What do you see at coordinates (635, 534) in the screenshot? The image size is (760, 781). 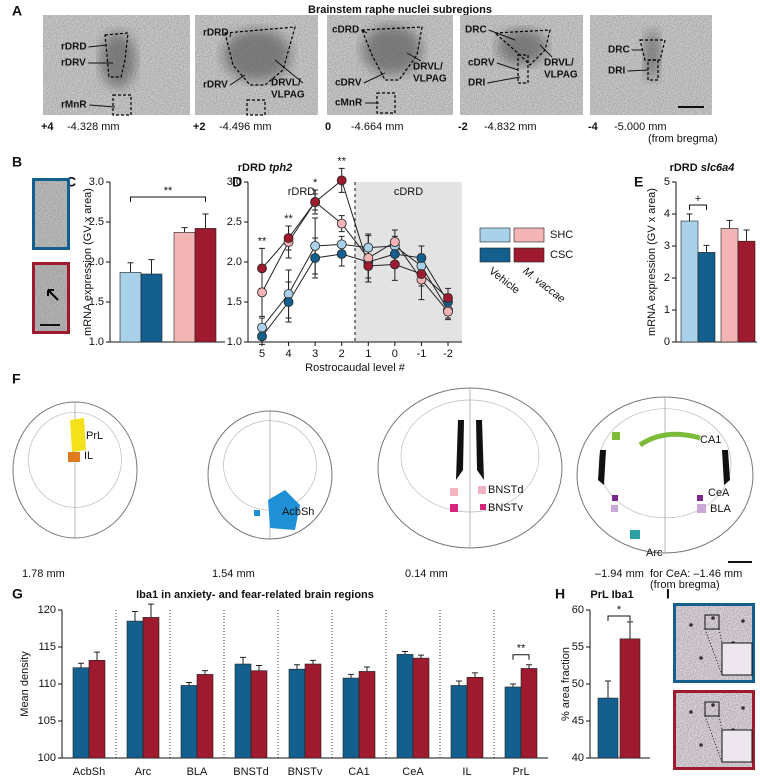 I see `region-arc` at bounding box center [635, 534].